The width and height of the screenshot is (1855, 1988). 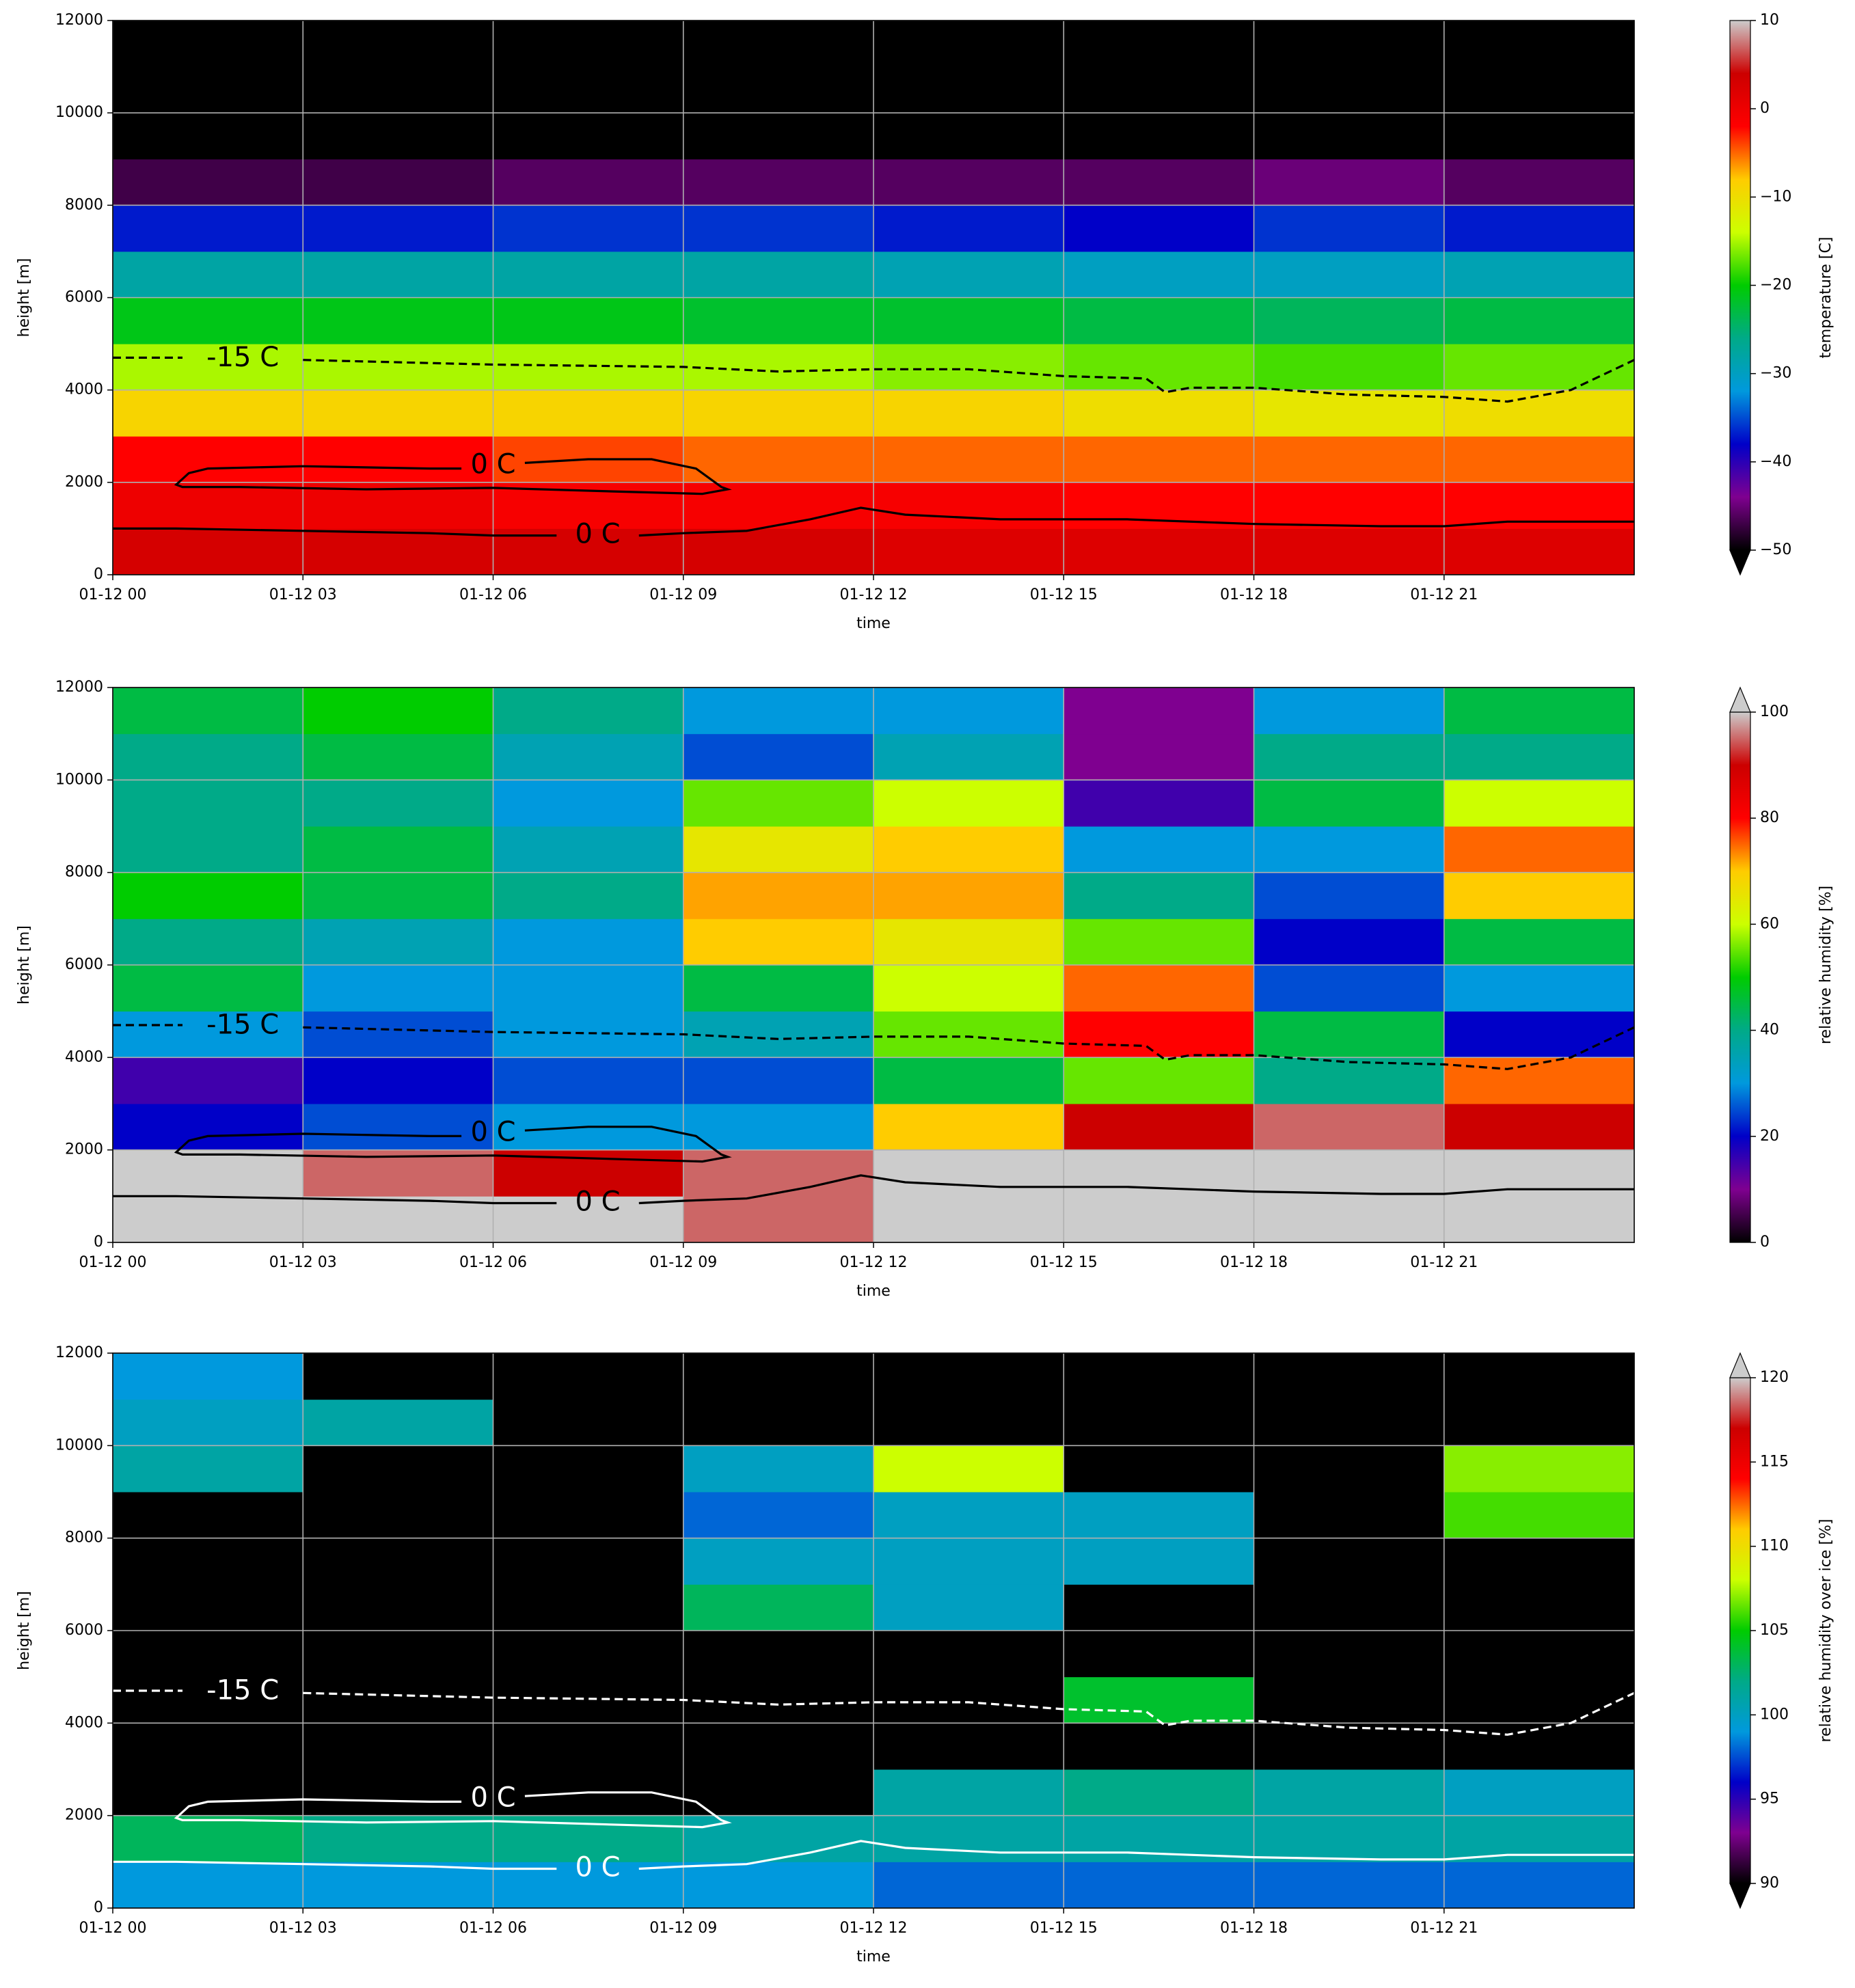 I want to click on x-axis-label: time, so click(x=873, y=1956).